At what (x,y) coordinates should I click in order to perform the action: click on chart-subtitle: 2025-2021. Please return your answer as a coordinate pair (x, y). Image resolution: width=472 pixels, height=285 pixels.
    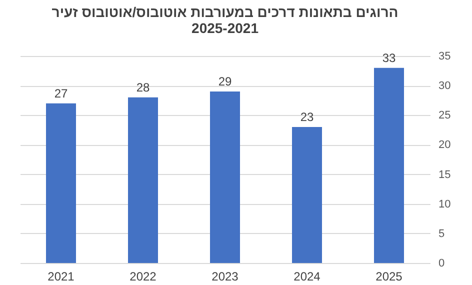
    Looking at the image, I should click on (225, 28).